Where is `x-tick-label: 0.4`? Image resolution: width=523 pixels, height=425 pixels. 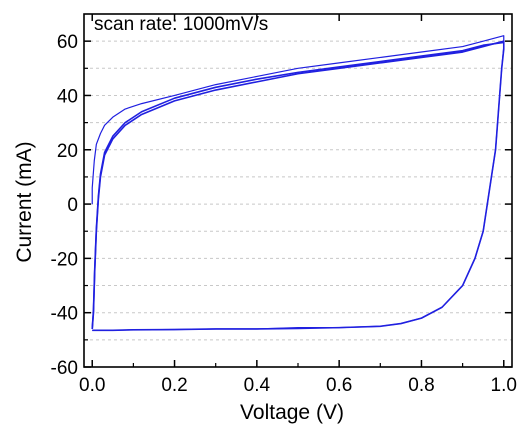
x-tick-label: 0.4 is located at coordinates (257, 385).